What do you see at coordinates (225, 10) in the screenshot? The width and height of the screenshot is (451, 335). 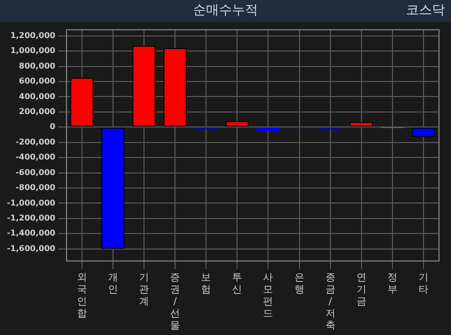 I see `chart-title: 순매수누적` at bounding box center [225, 10].